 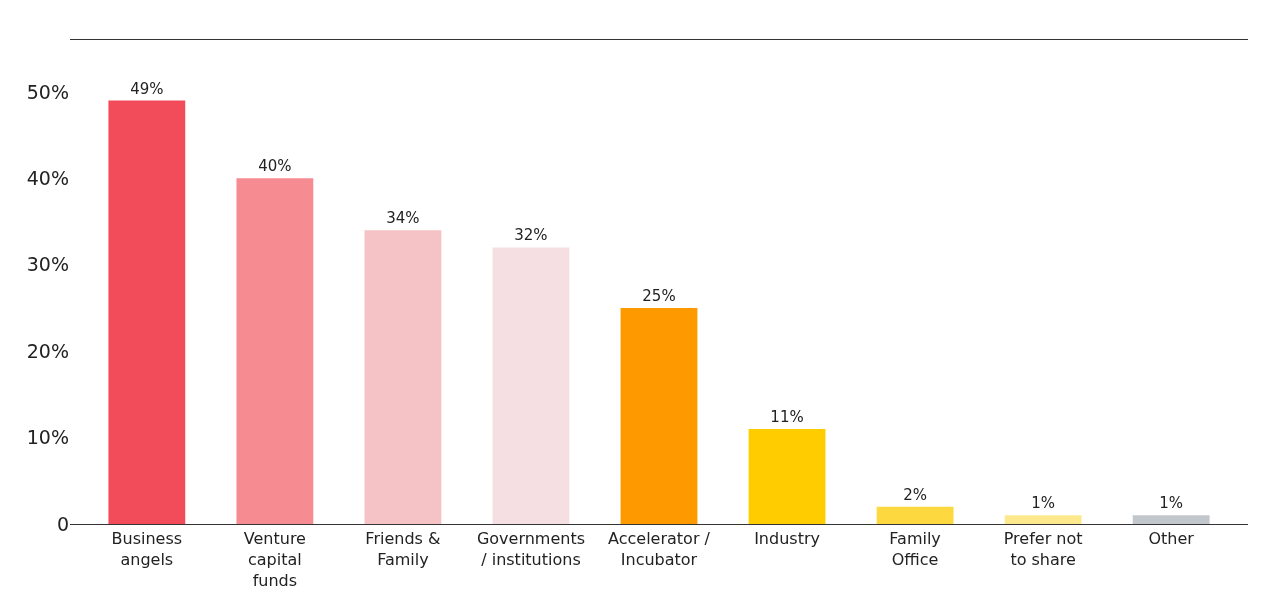 I want to click on x-tick-label: Accelerator / Incubator, so click(x=659, y=549).